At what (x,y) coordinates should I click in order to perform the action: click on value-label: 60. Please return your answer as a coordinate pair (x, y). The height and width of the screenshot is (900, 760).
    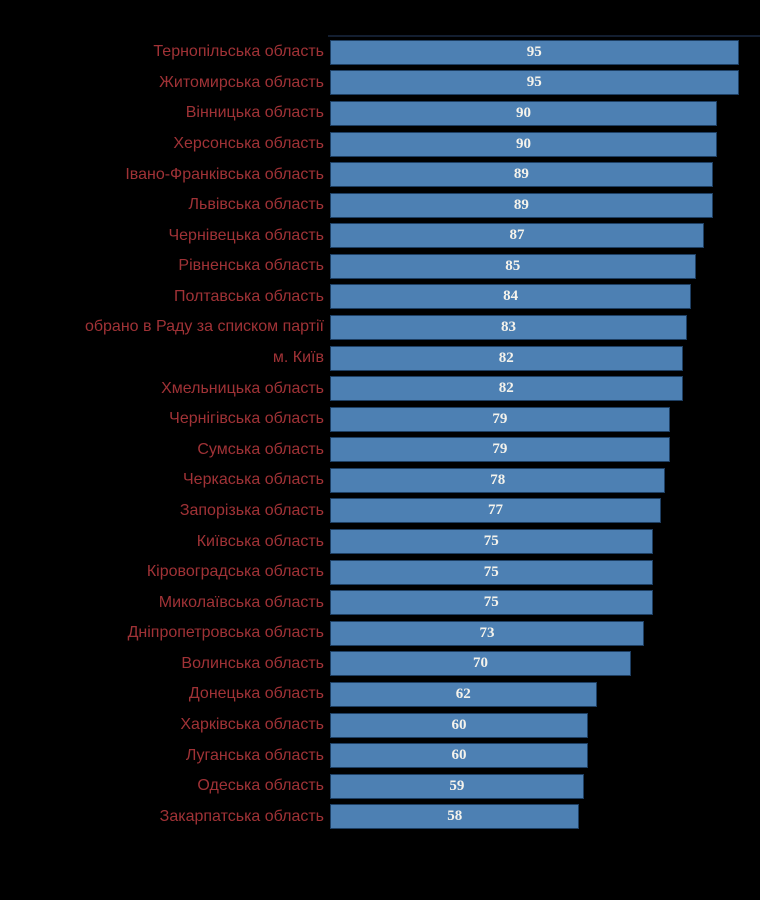
    Looking at the image, I should click on (459, 755).